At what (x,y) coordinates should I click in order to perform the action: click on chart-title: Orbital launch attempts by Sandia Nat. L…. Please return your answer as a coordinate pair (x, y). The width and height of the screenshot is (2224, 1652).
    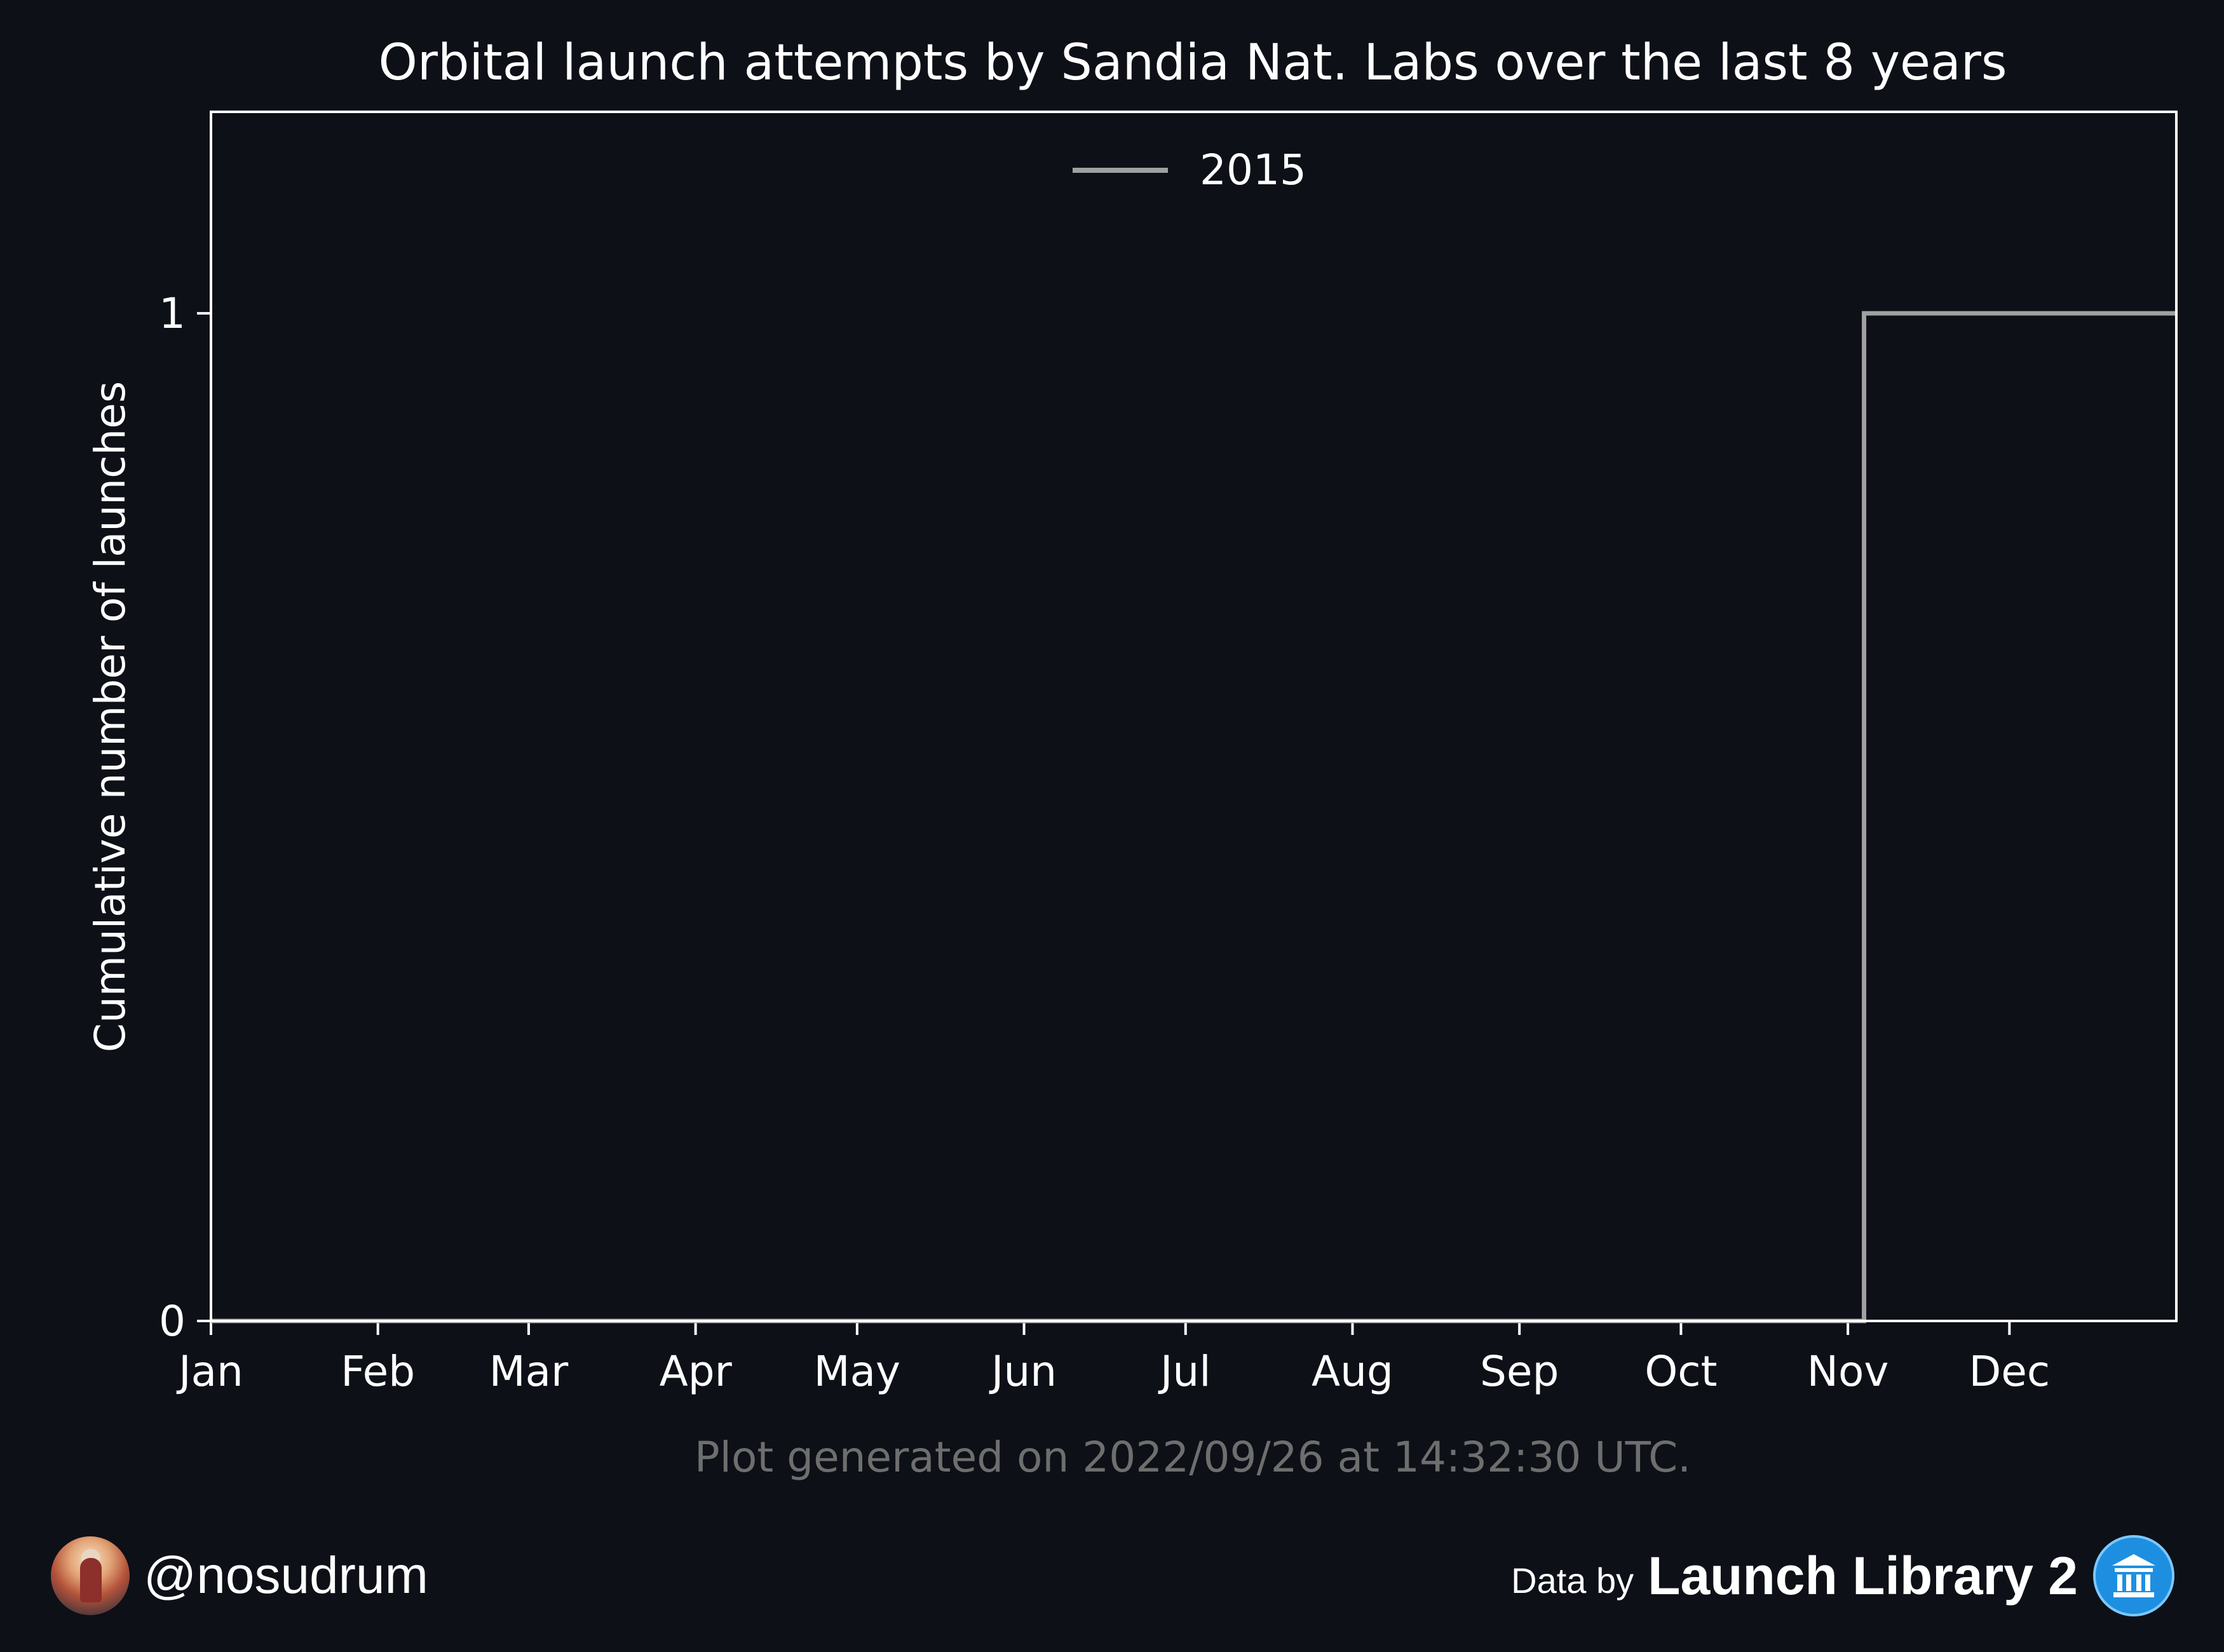
    Looking at the image, I should click on (1193, 63).